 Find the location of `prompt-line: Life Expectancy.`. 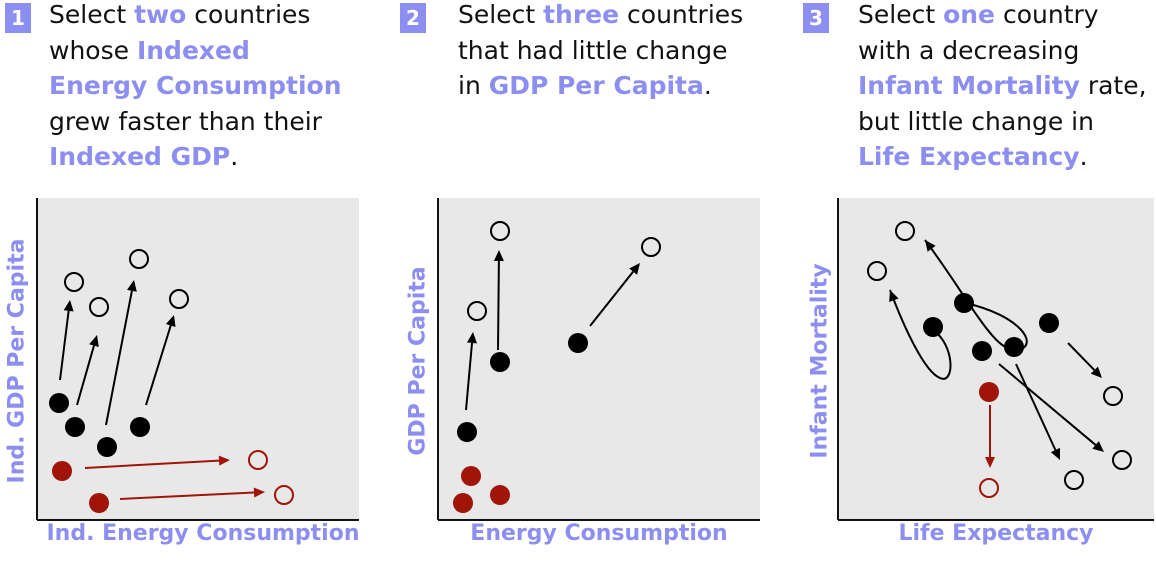

prompt-line: Life Expectancy. is located at coordinates (1002, 157).